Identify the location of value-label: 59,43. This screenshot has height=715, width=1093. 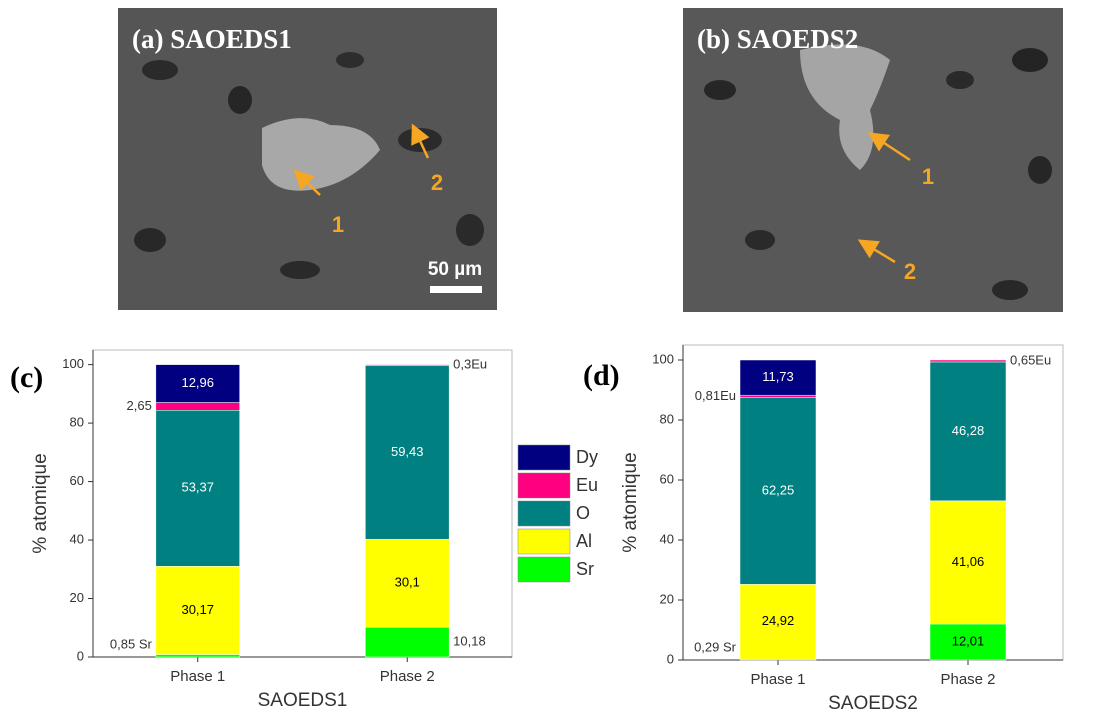
(407, 451).